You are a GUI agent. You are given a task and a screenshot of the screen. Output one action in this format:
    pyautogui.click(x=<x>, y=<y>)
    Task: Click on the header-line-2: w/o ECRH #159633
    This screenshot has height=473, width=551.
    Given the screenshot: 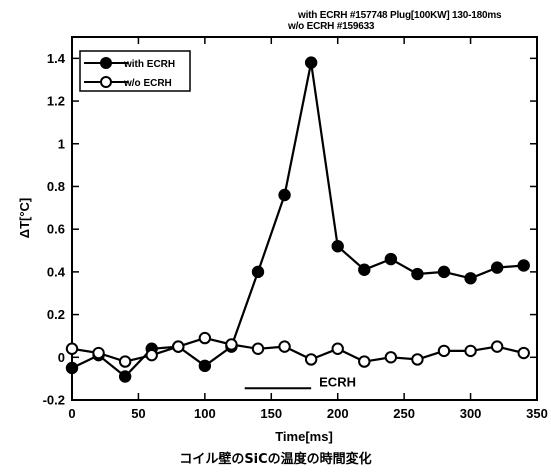 What is the action you would take?
    pyautogui.click(x=331, y=26)
    